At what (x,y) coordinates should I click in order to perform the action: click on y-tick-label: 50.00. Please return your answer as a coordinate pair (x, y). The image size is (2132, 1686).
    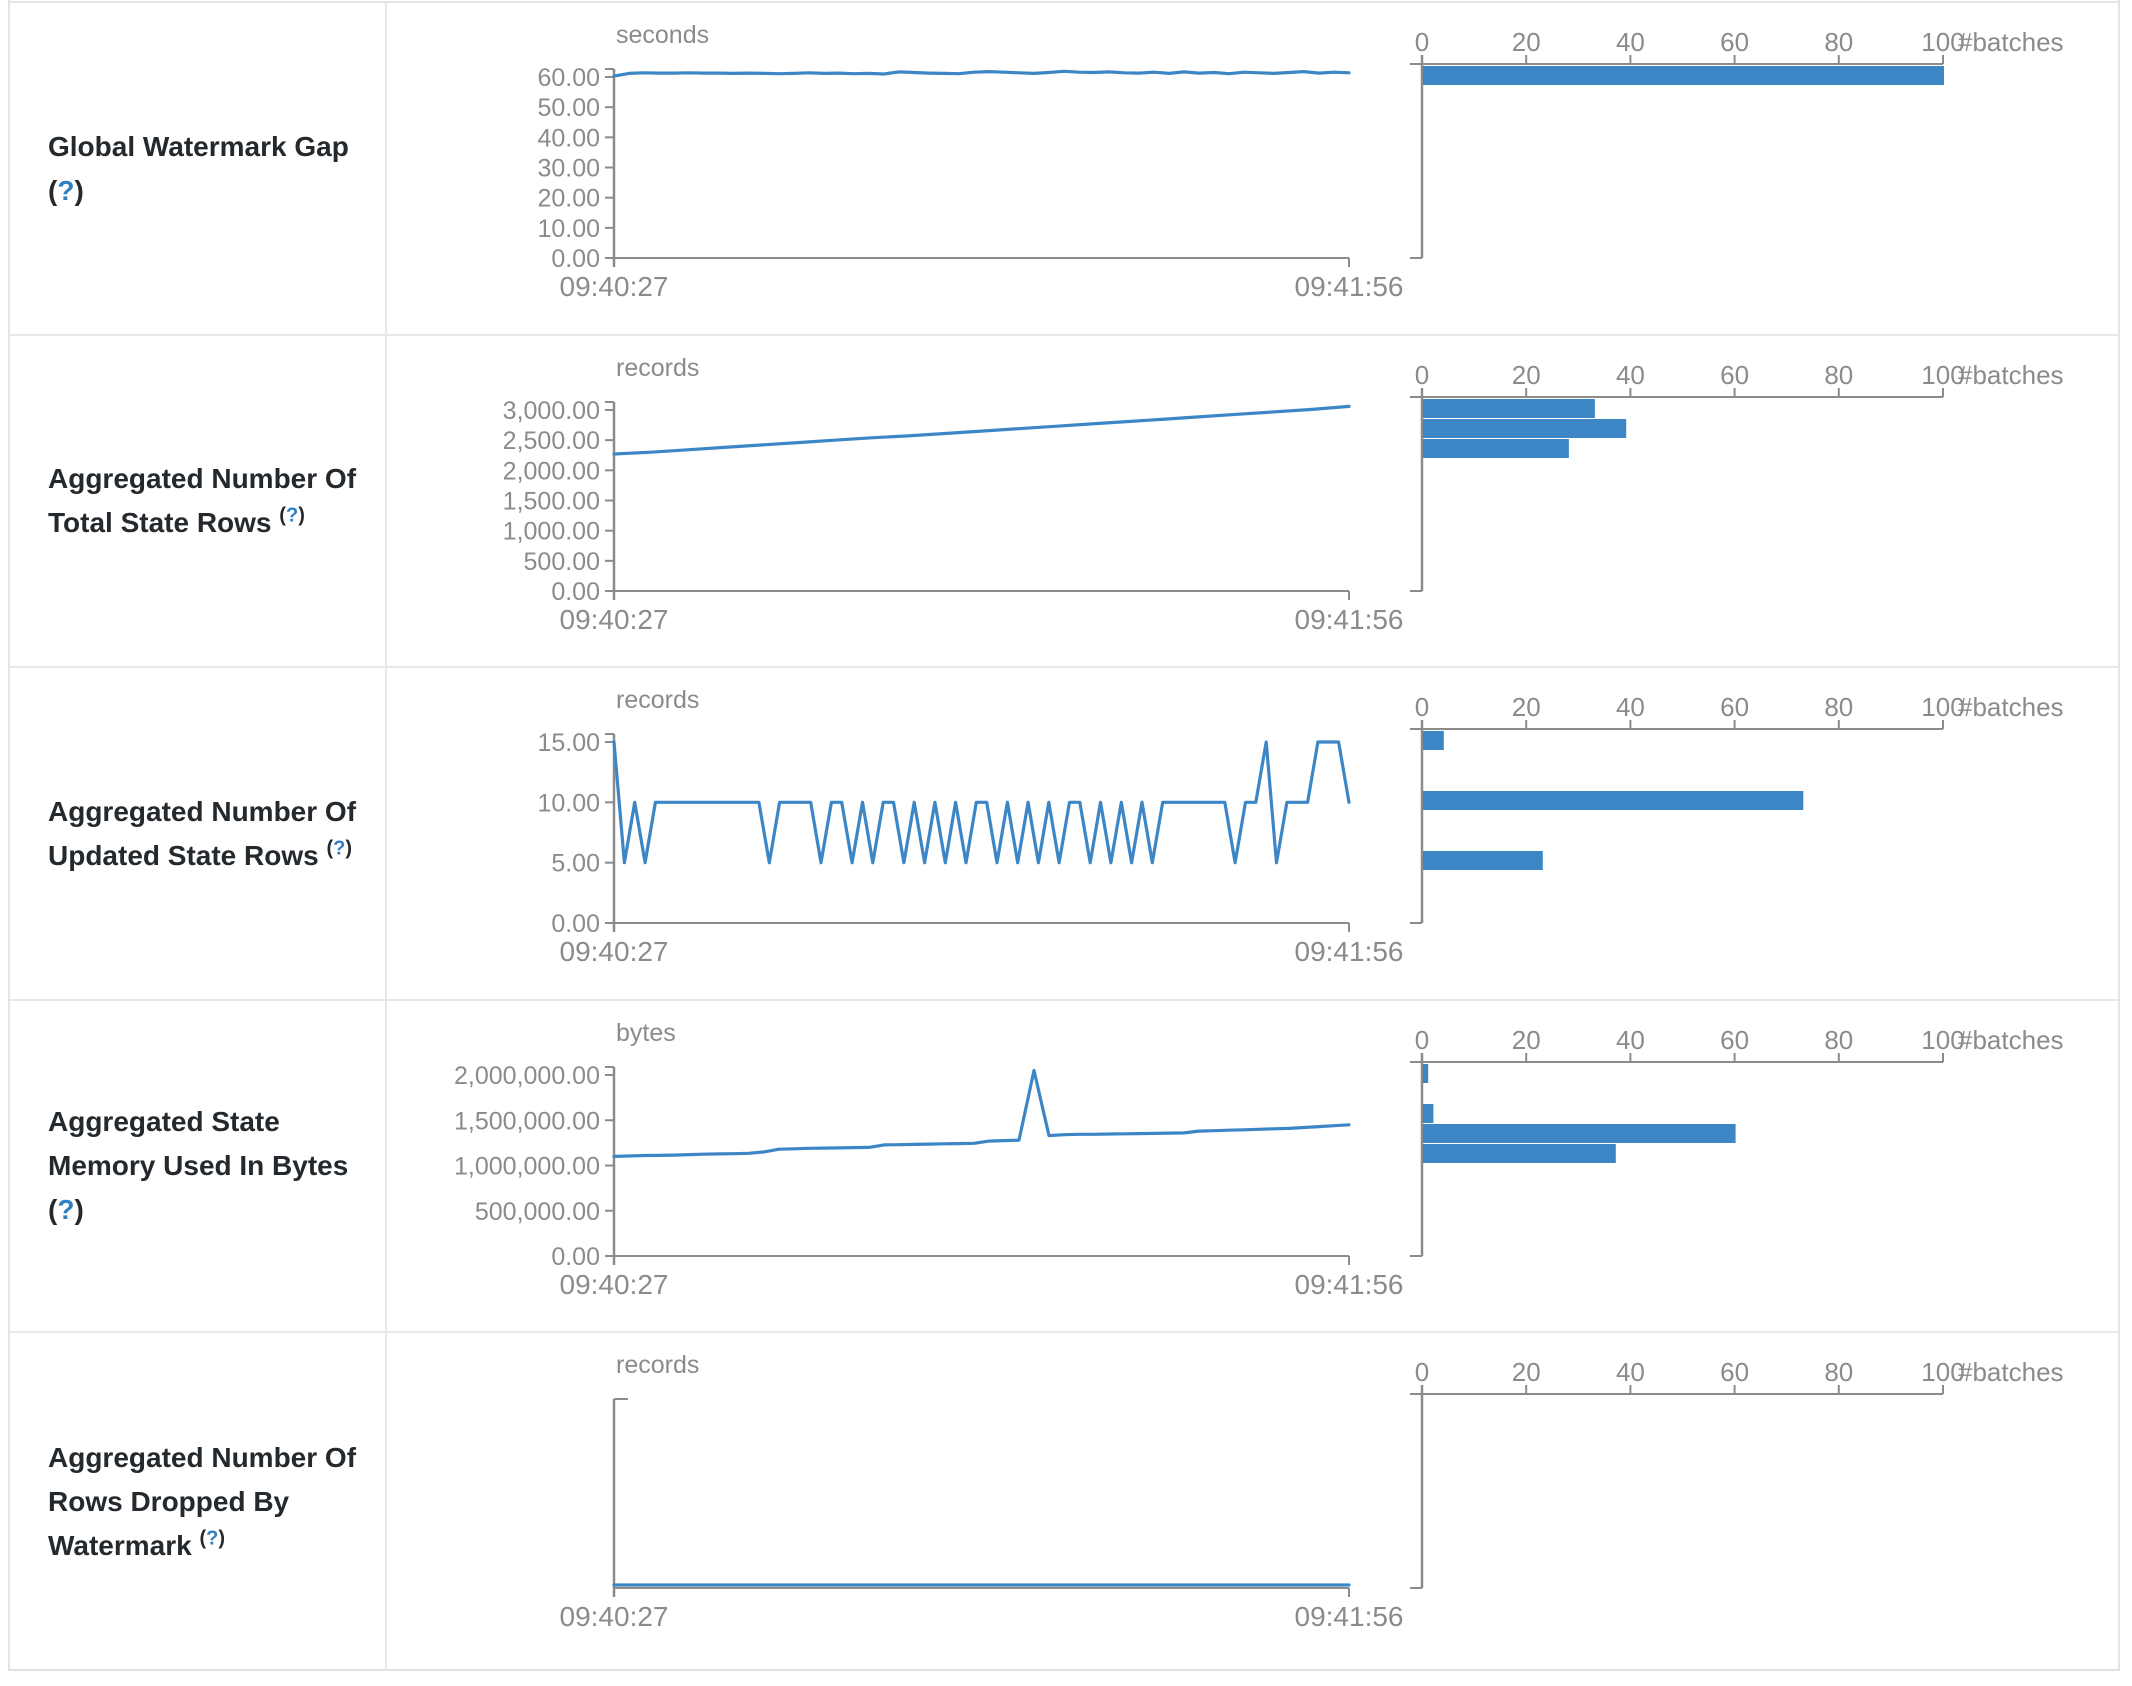
    Looking at the image, I should click on (568, 108).